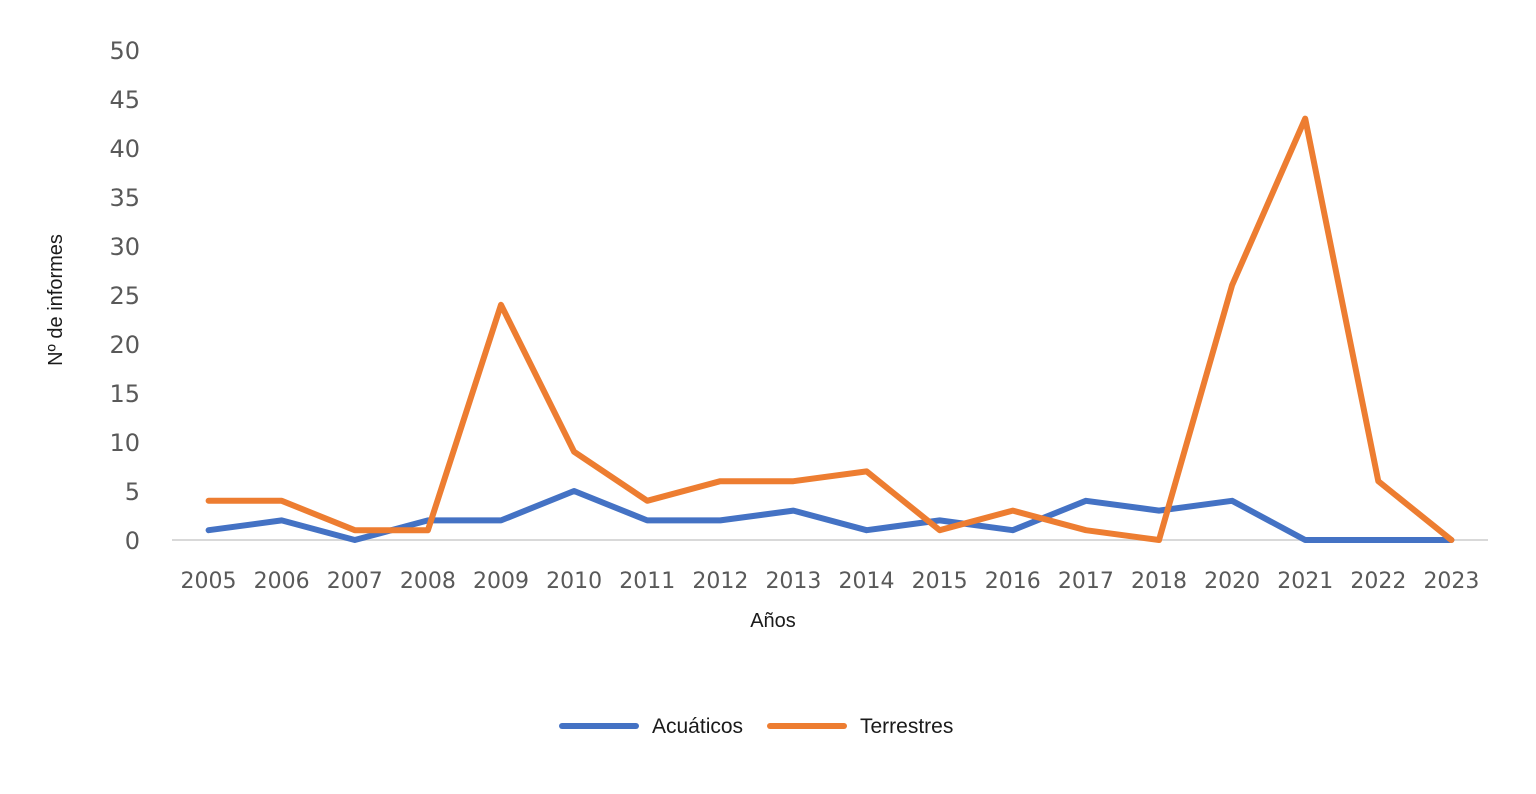 This screenshot has height=794, width=1536. I want to click on x-tick-label: 2022, so click(1378, 581).